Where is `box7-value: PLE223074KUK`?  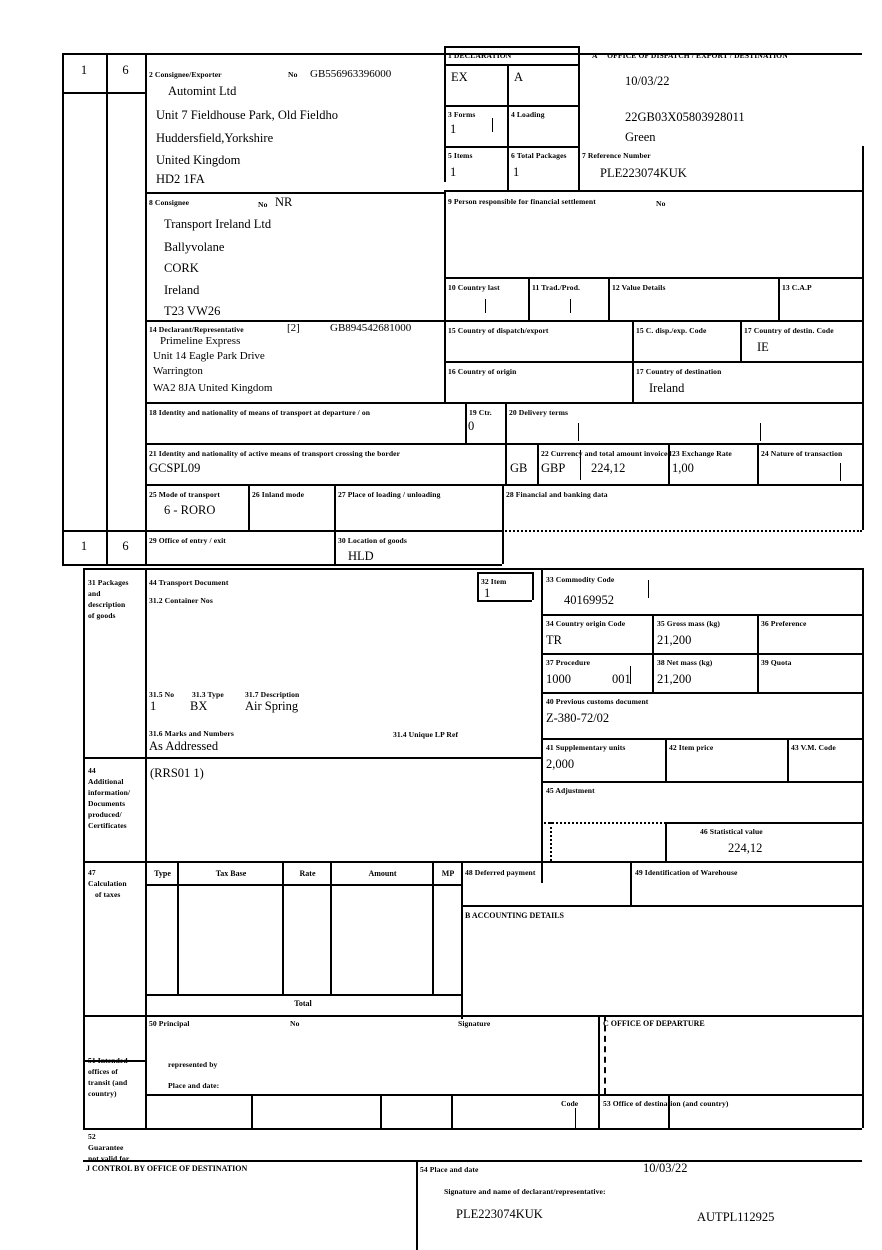
box7-value: PLE223074KUK is located at coordinates (643, 173).